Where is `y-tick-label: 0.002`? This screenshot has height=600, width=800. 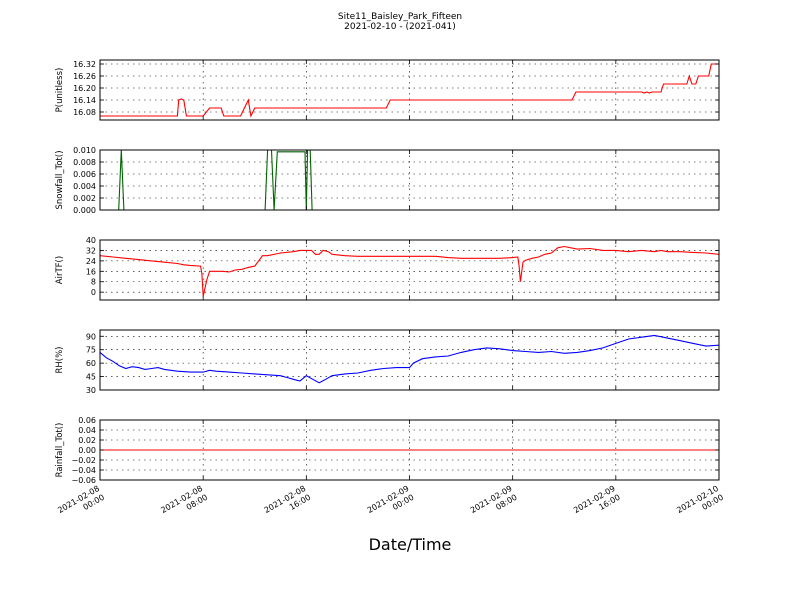
y-tick-label: 0.002 is located at coordinates (84, 198).